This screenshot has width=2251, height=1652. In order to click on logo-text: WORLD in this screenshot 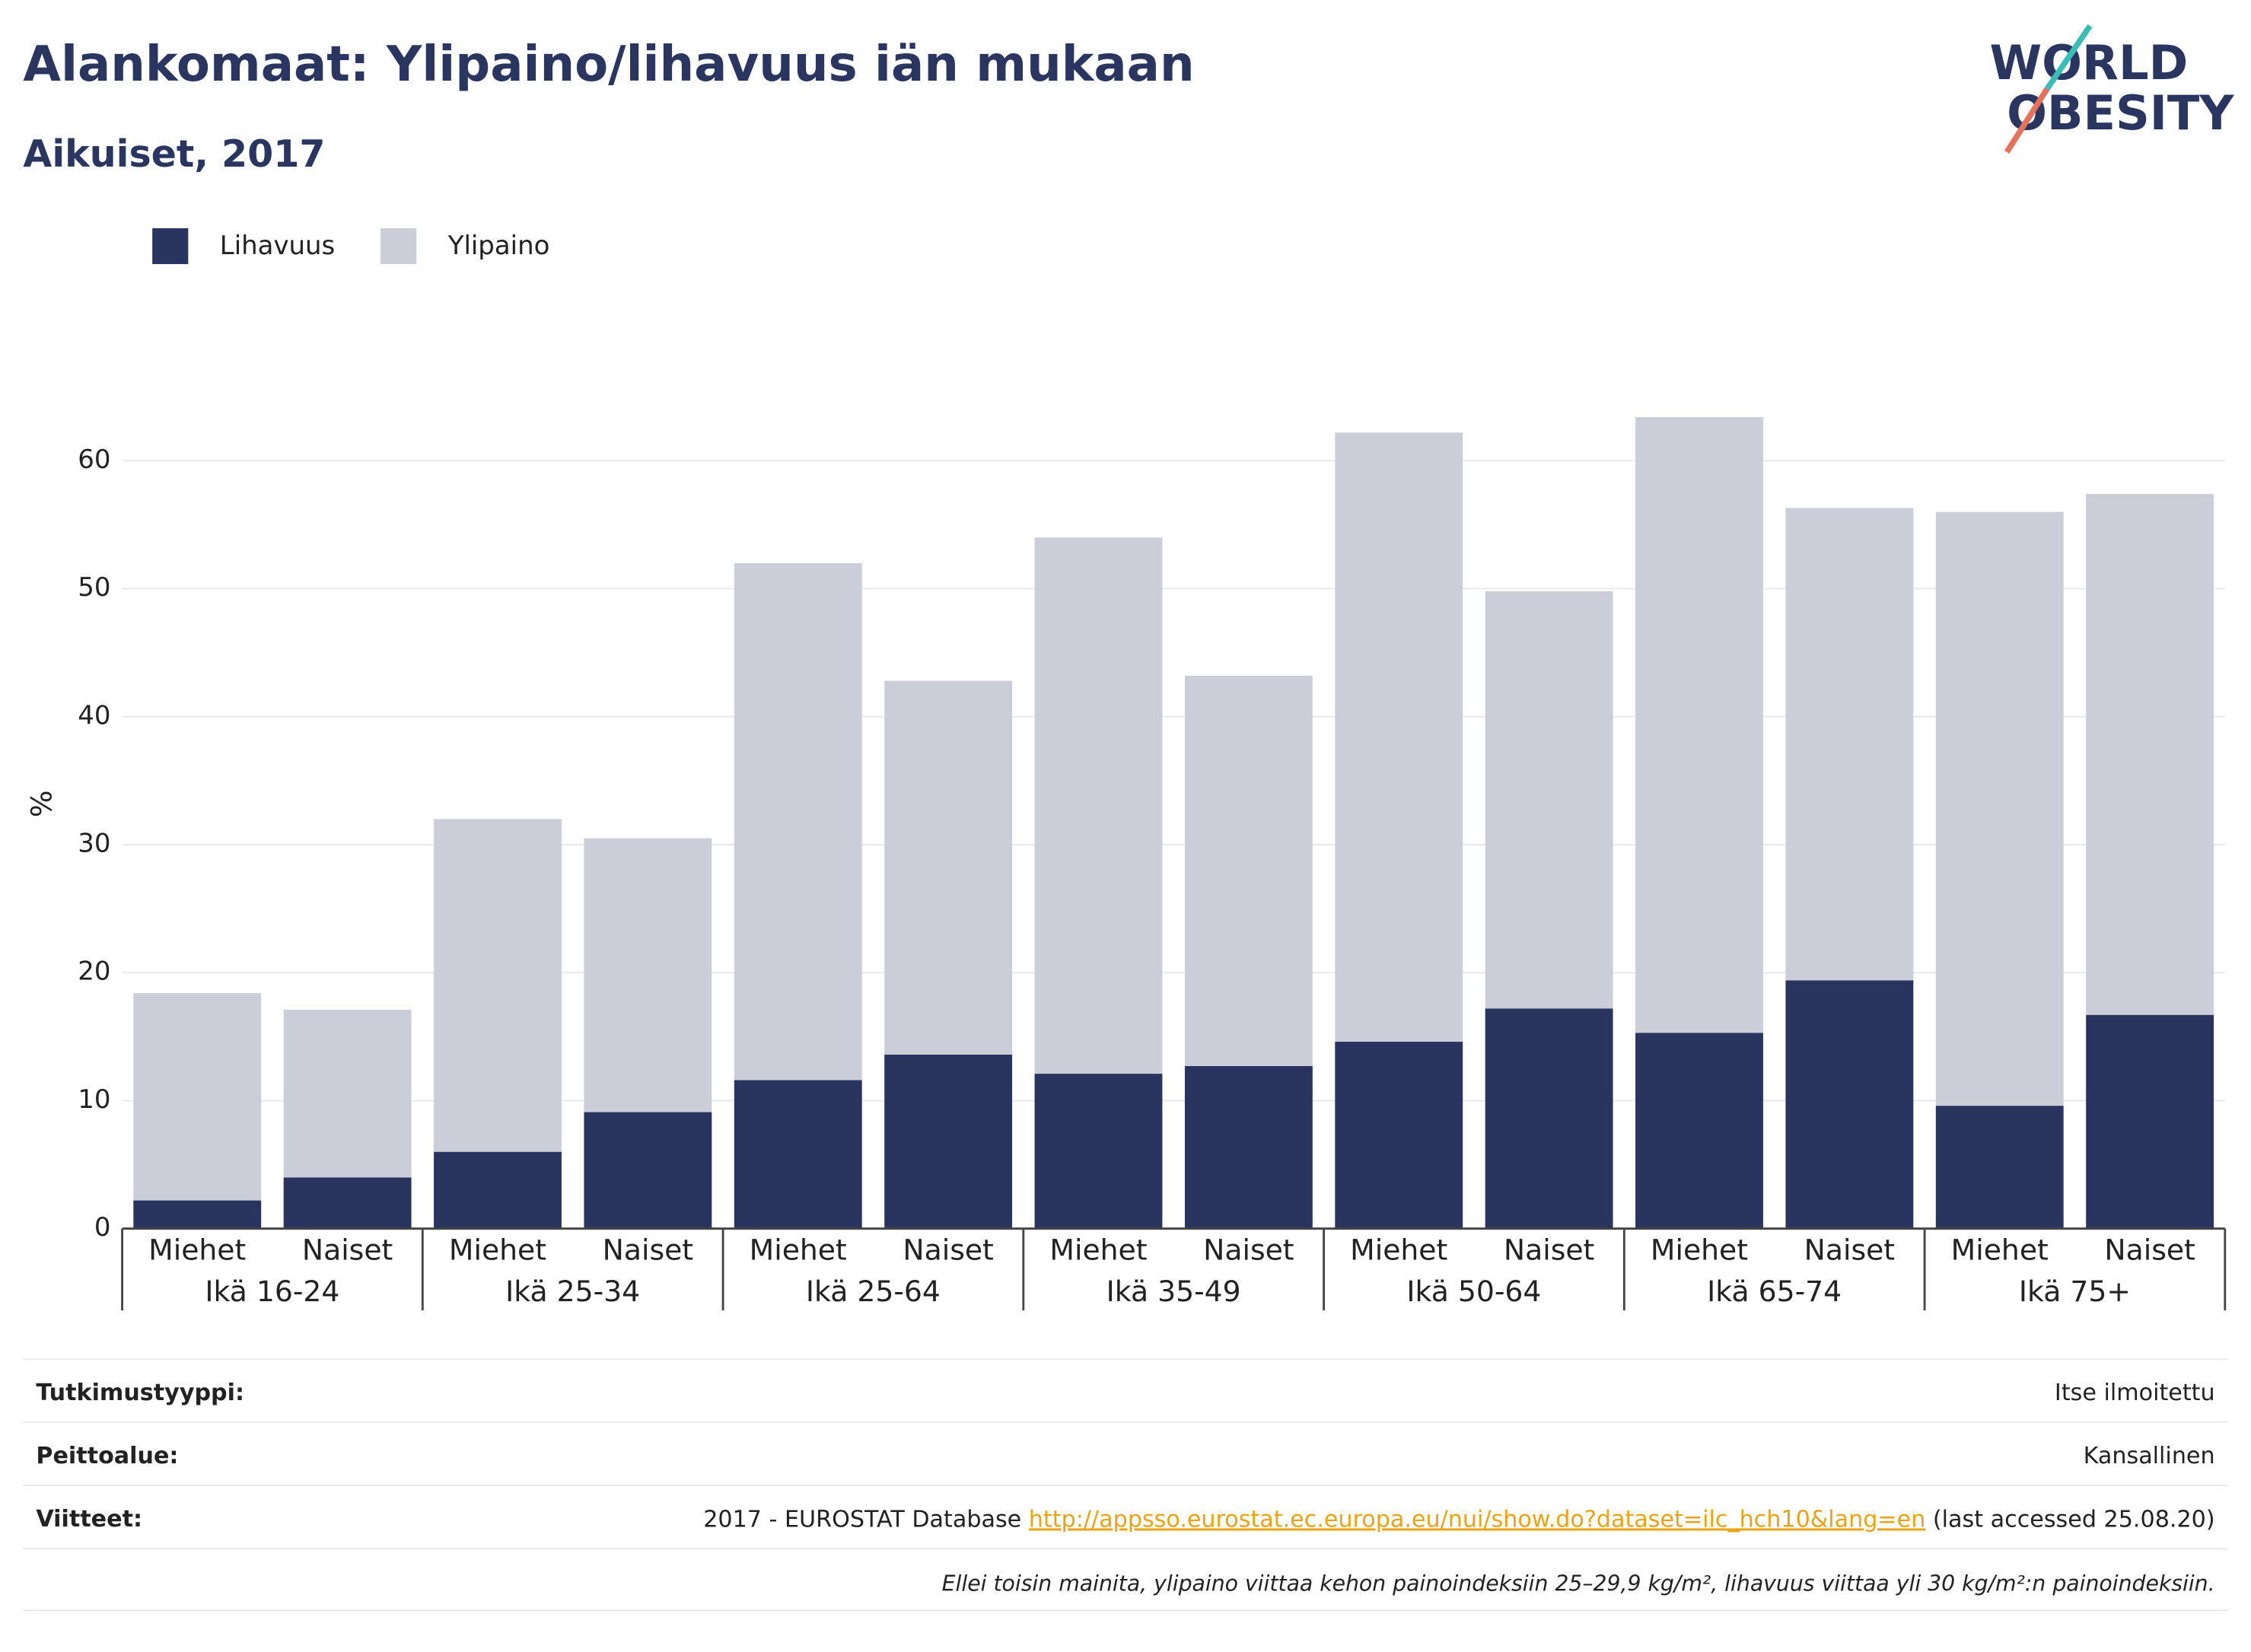, I will do `click(2088, 63)`.